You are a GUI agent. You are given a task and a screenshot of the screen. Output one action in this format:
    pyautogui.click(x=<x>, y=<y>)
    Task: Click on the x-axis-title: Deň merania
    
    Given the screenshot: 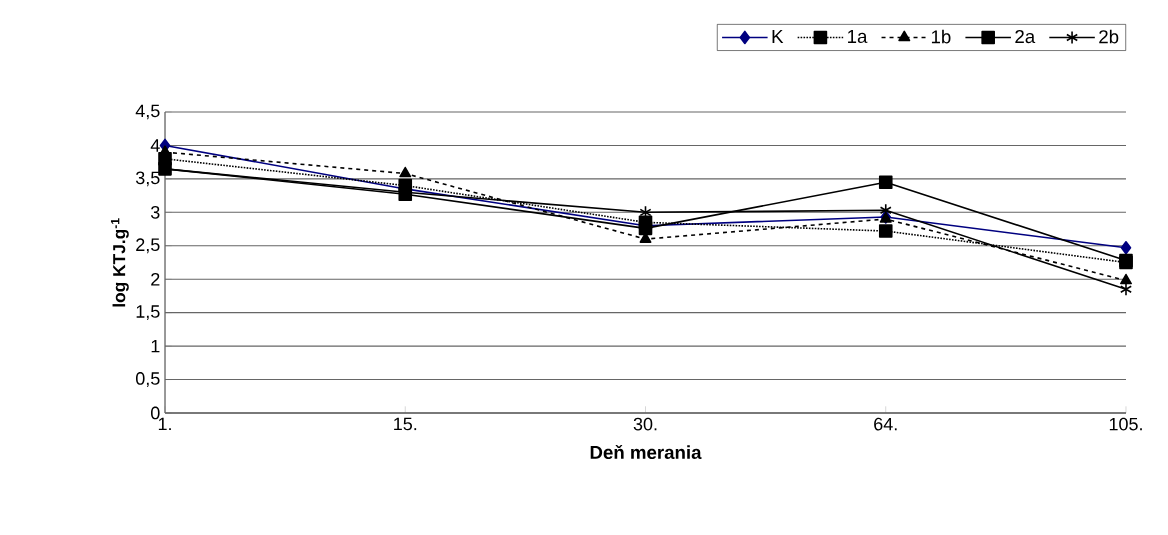 What is the action you would take?
    pyautogui.click(x=646, y=452)
    